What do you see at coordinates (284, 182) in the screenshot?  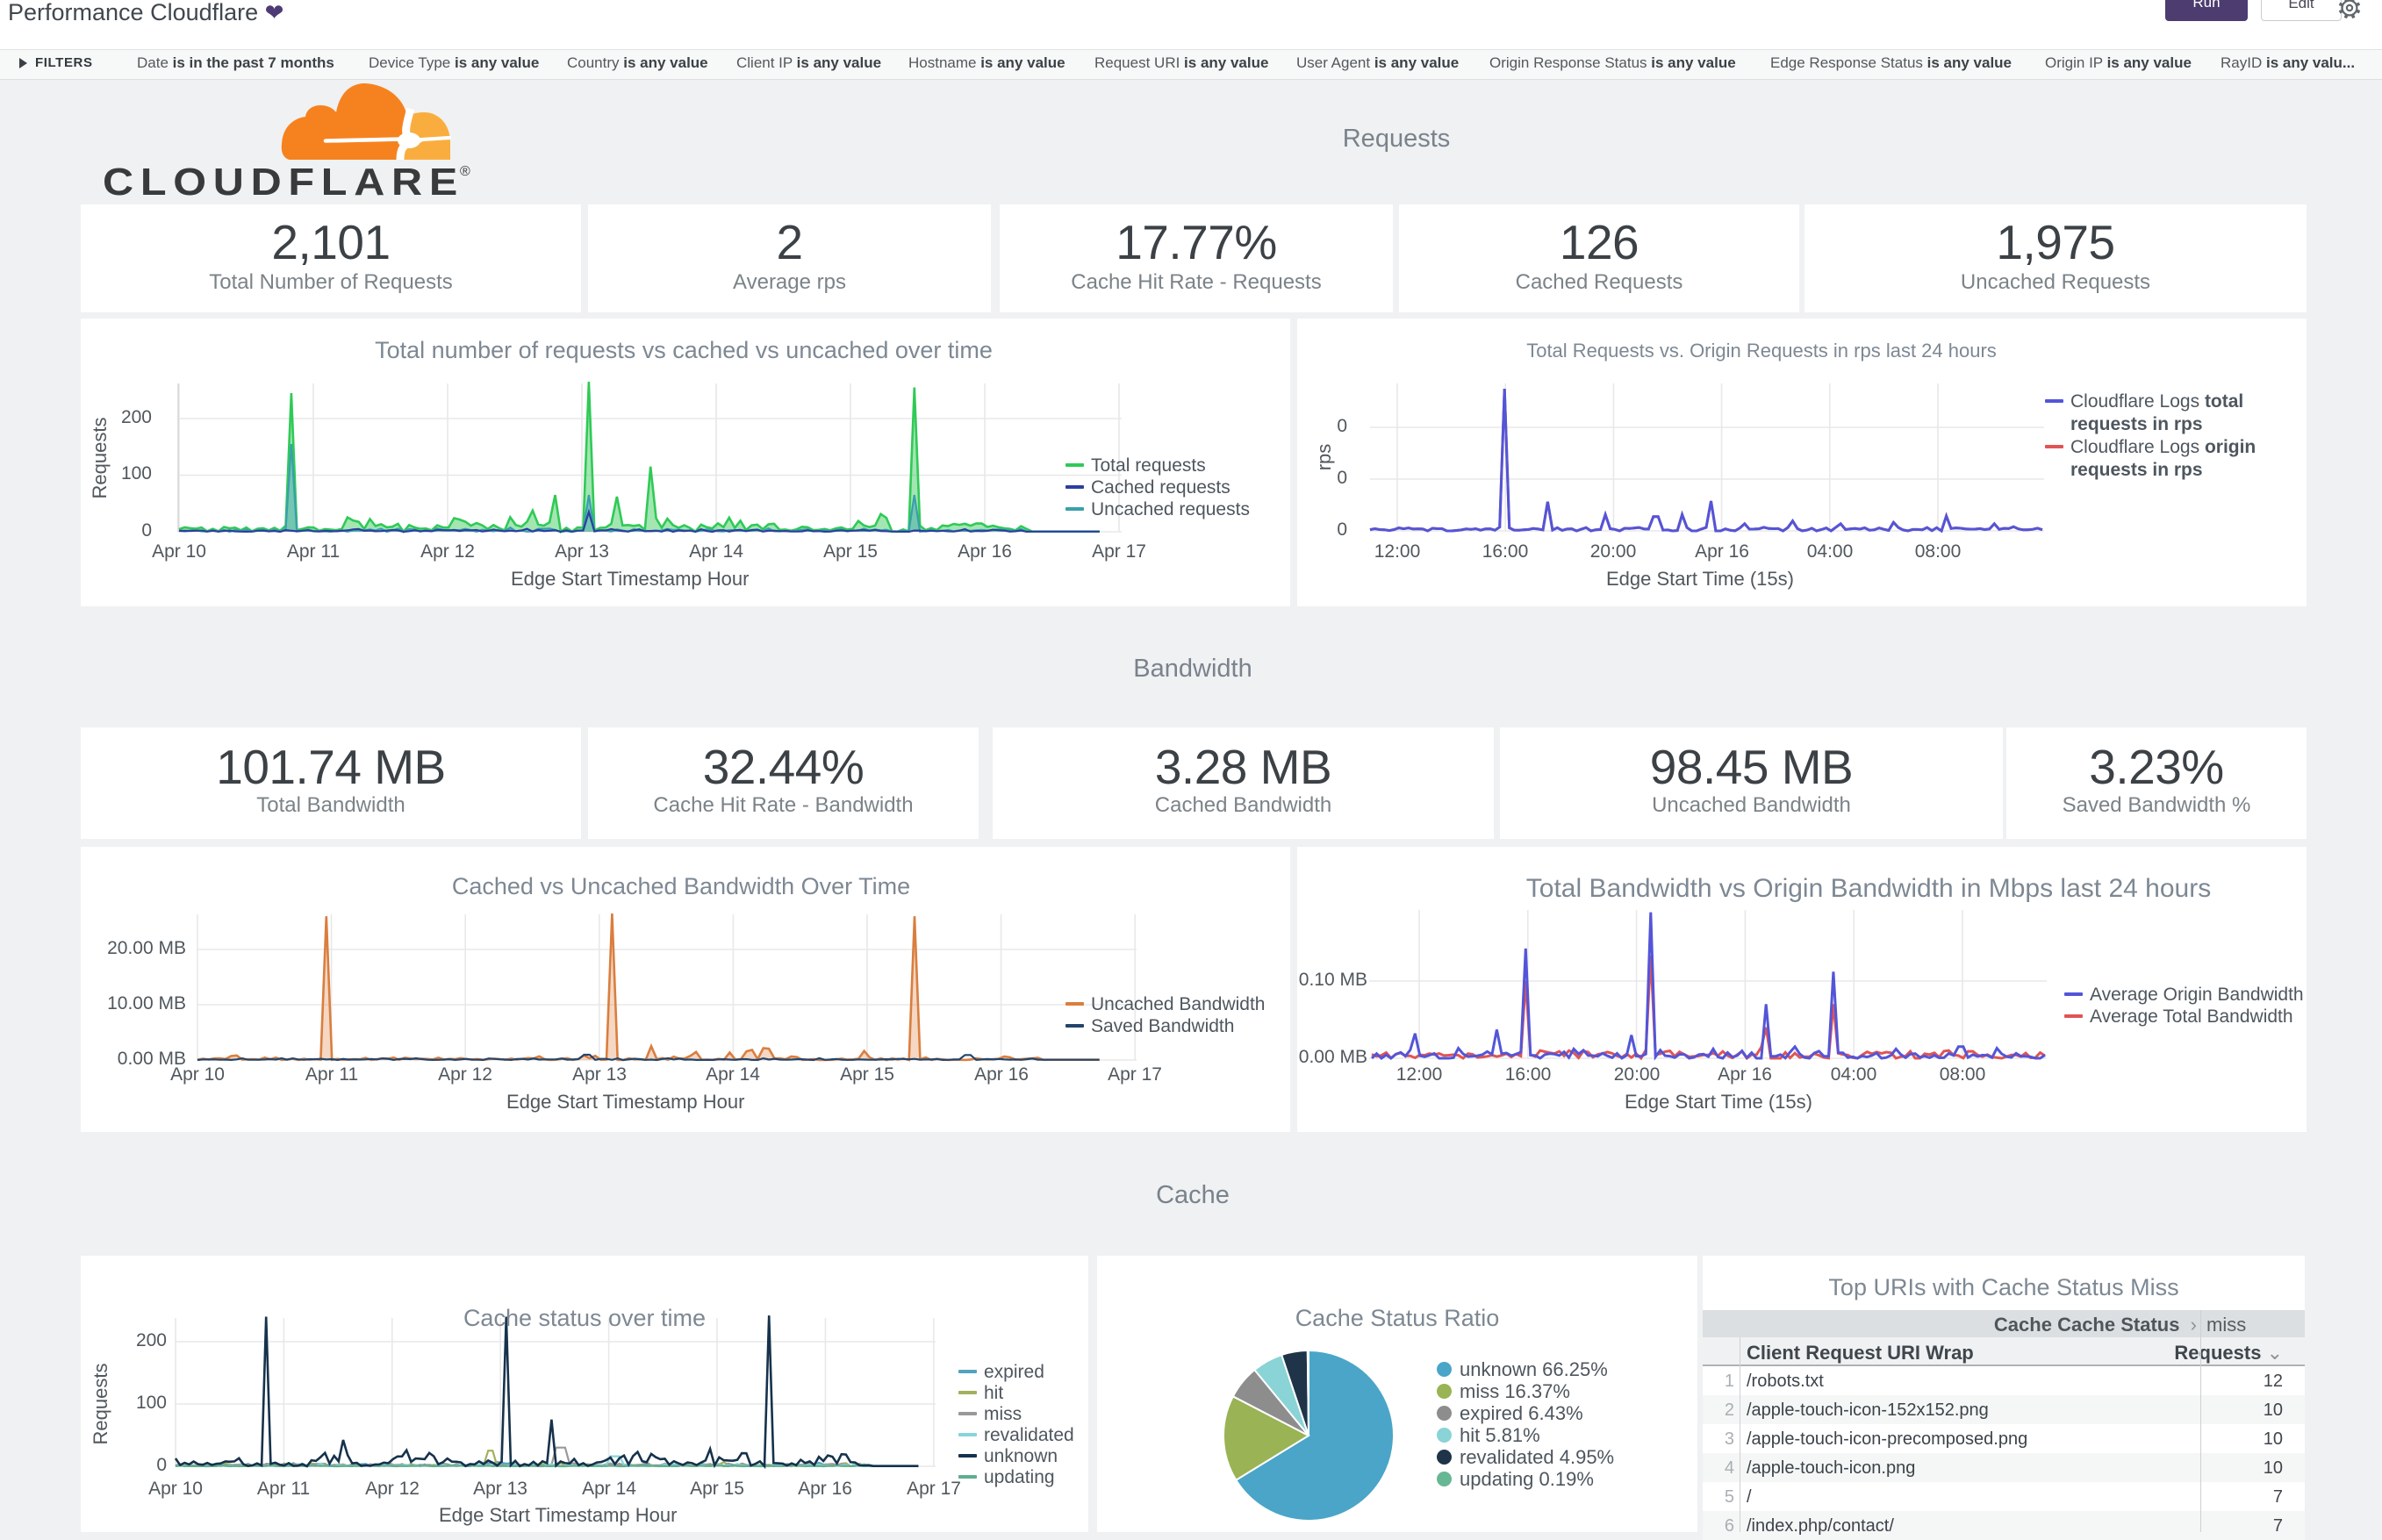 I see `svg-text: CLOUDFLARE` at bounding box center [284, 182].